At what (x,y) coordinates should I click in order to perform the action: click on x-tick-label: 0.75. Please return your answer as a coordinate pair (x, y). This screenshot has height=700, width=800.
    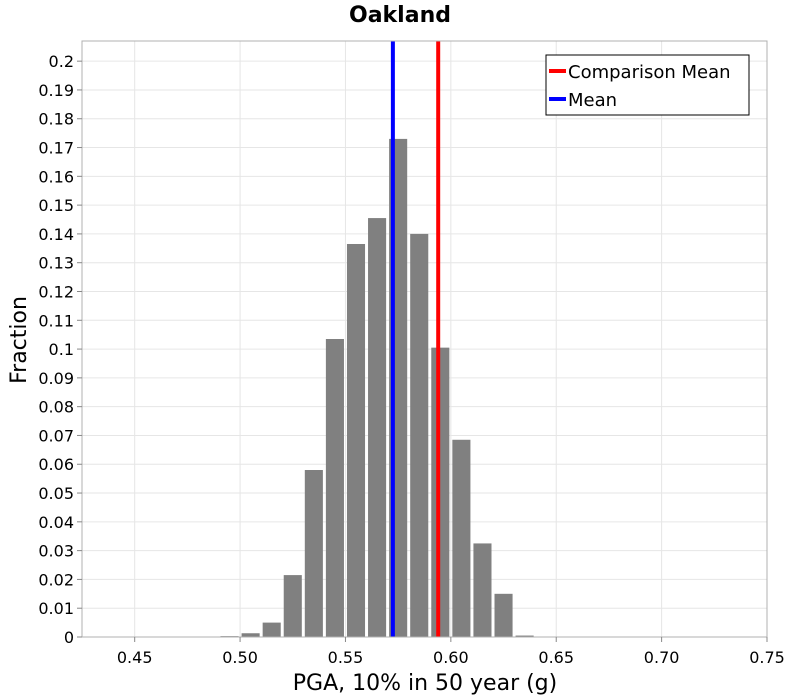
    Looking at the image, I should click on (767, 657).